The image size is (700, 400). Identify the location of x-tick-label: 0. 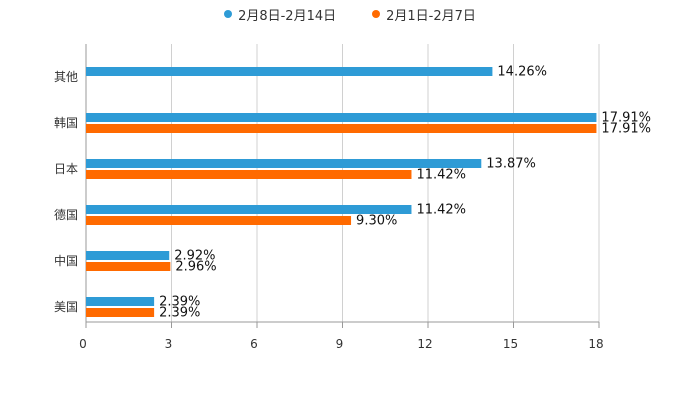
(83, 344).